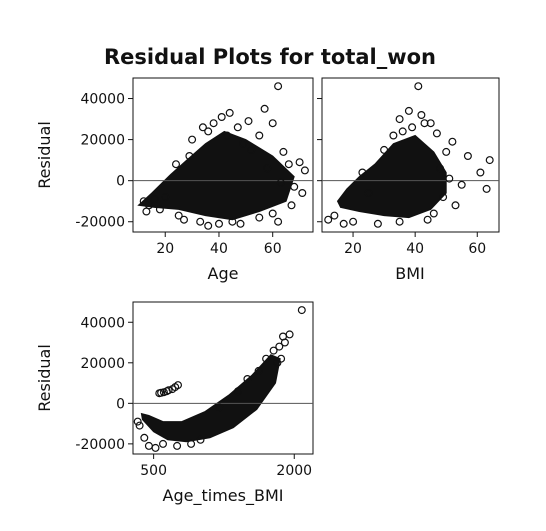 The height and width of the screenshot is (531, 546). Describe the element at coordinates (410, 155) in the screenshot. I see `plot-body-bmi` at that location.